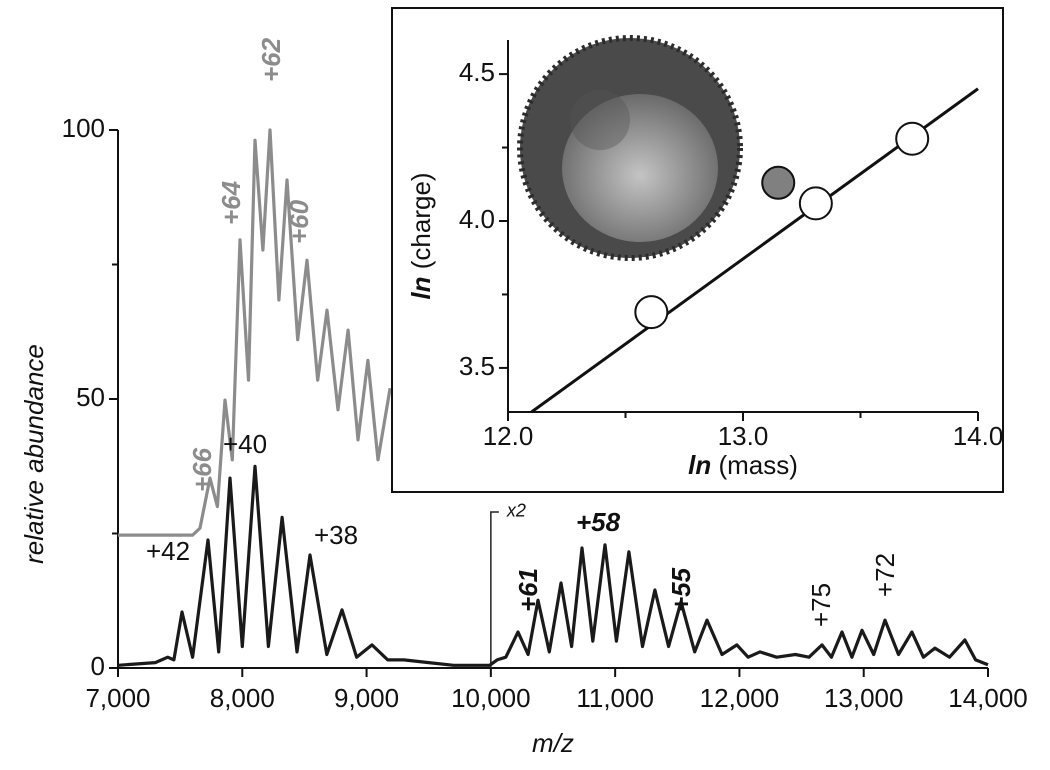  Describe the element at coordinates (508, 436) in the screenshot. I see `x-tick-label: 12.0` at that location.